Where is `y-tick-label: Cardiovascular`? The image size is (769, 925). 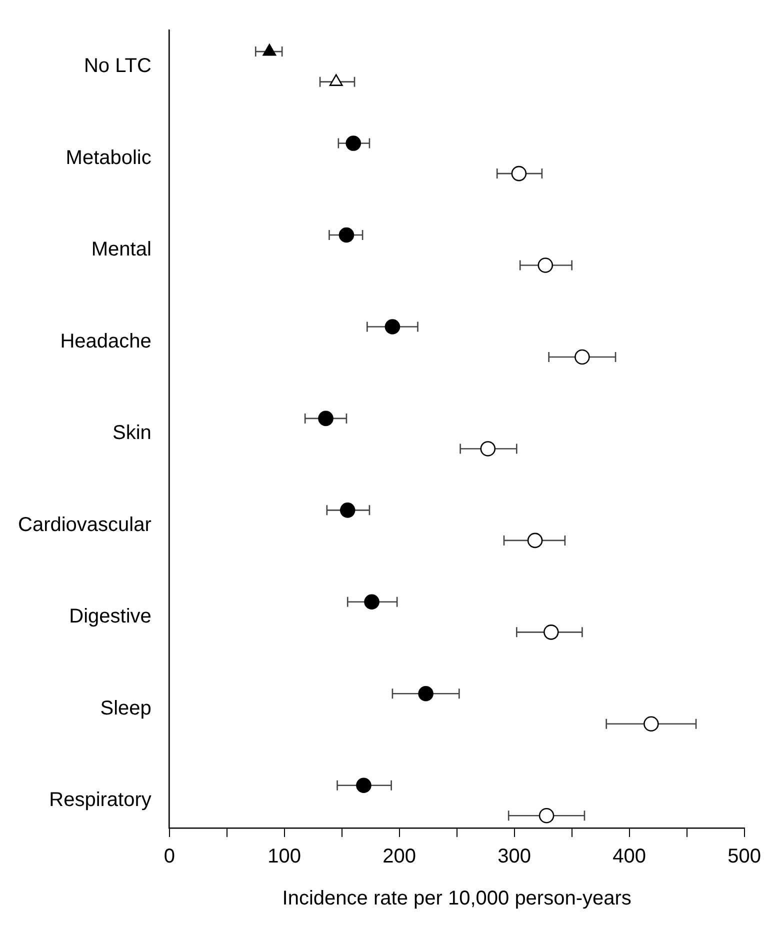
y-tick-label: Cardiovascular is located at coordinates (85, 525).